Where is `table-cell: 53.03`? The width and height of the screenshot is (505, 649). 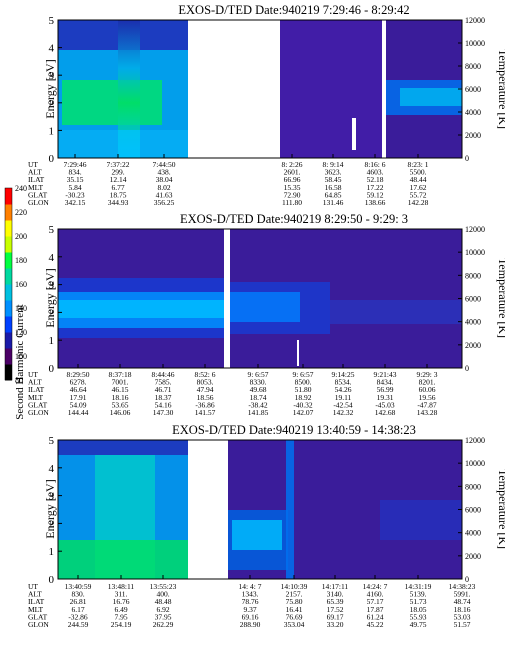
table-cell: 53.03 is located at coordinates (462, 616).